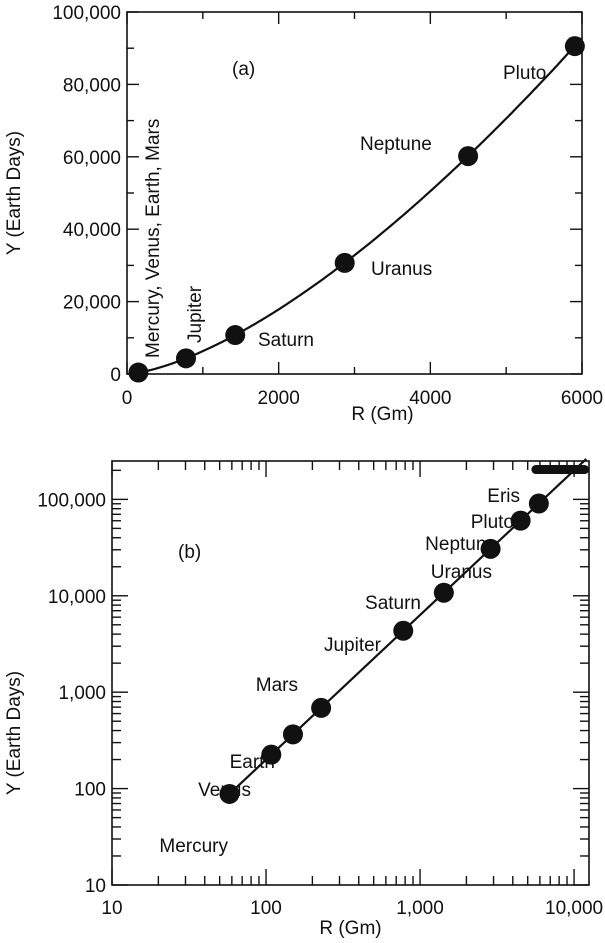 The height and width of the screenshot is (943, 605). I want to click on panel-a-y-tick-label: 20,000, so click(92, 303).